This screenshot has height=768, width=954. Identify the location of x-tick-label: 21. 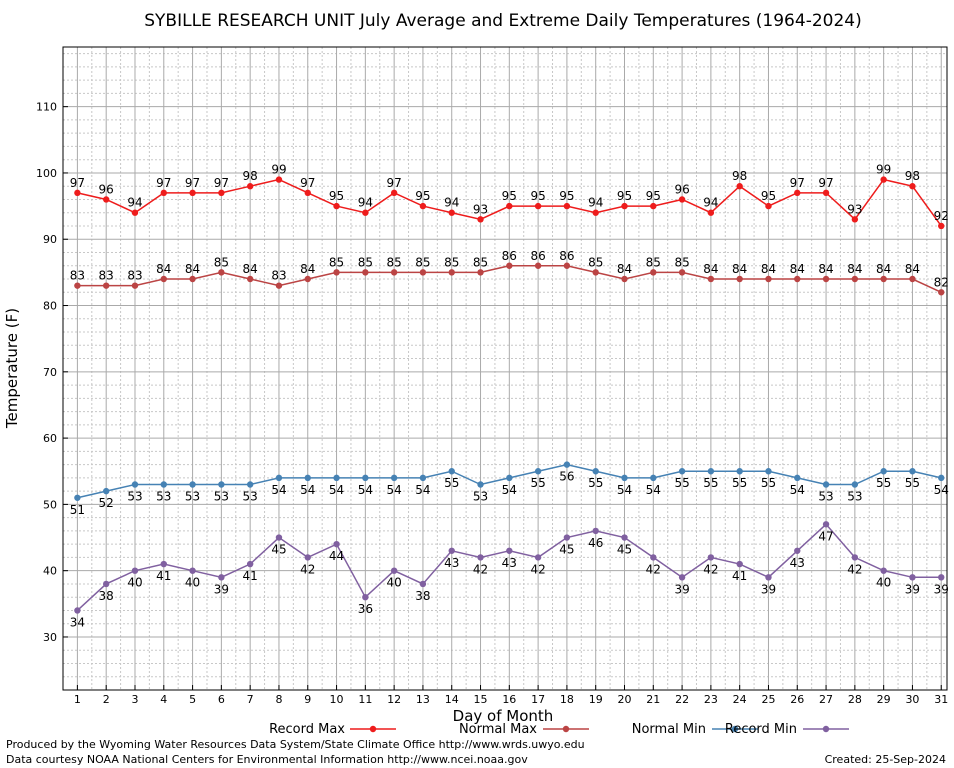
(653, 699).